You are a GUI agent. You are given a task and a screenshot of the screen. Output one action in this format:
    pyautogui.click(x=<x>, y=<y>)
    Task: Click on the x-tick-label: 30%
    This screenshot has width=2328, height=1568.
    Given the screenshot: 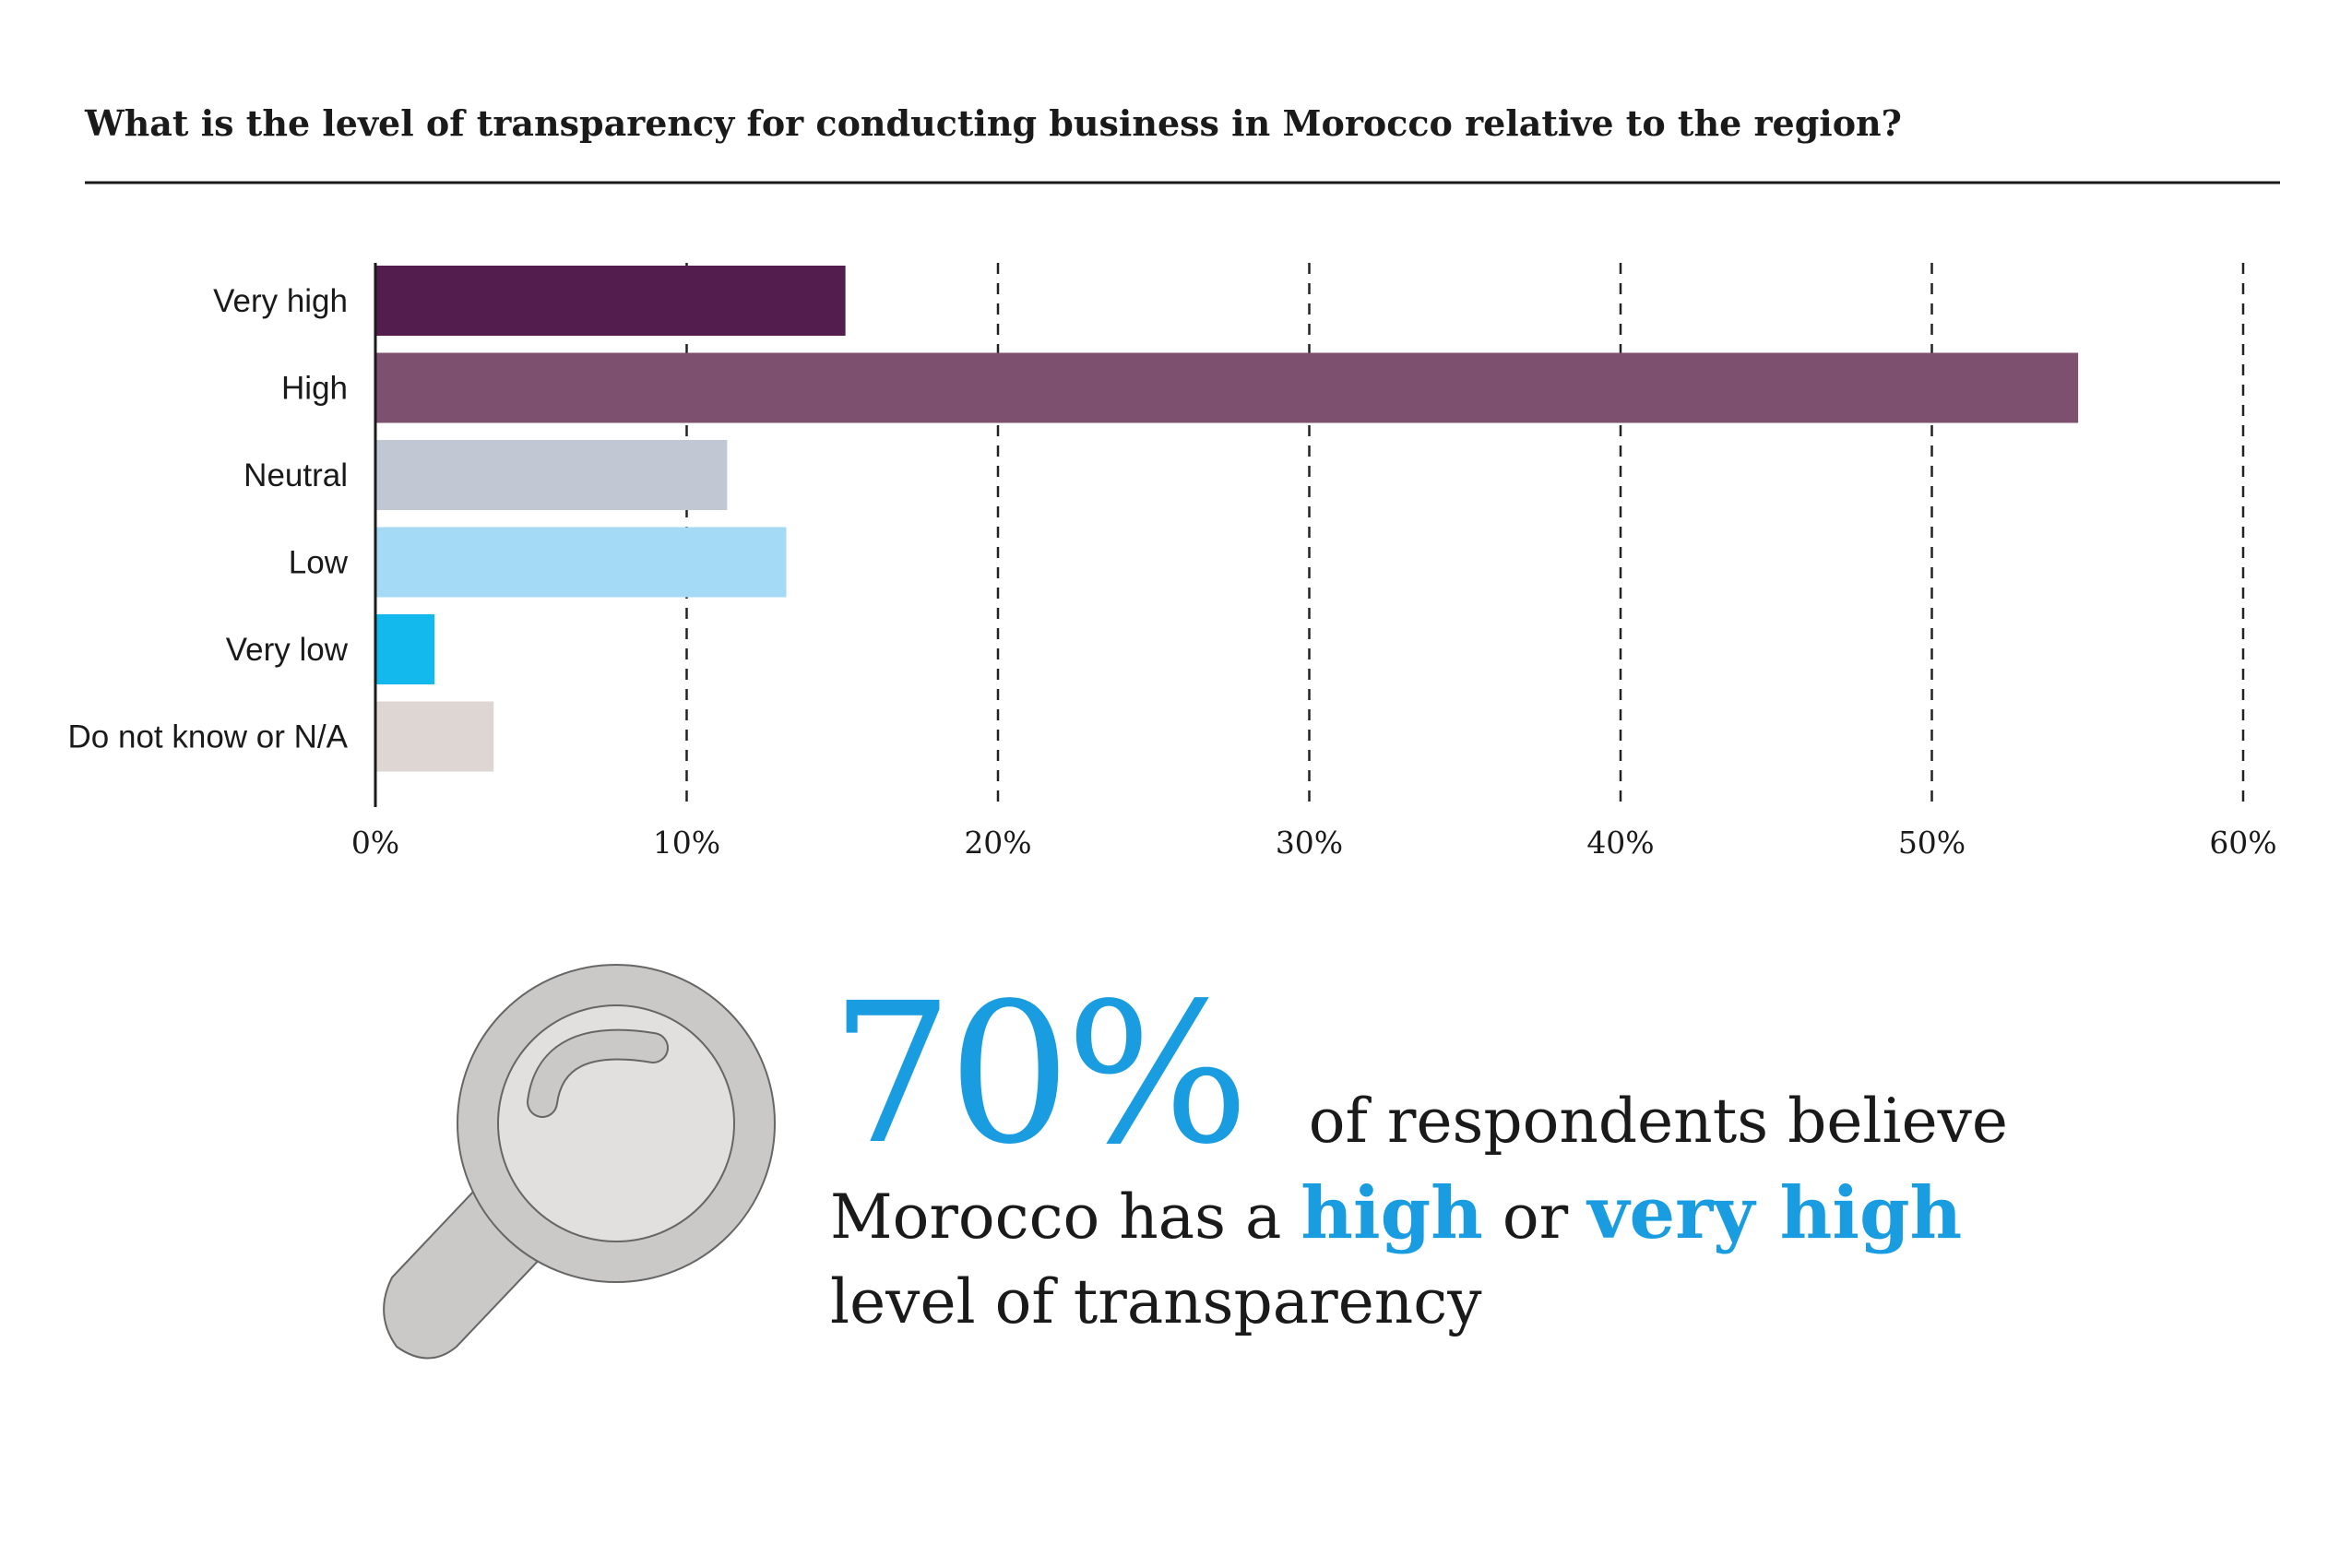 What is the action you would take?
    pyautogui.click(x=1309, y=843)
    